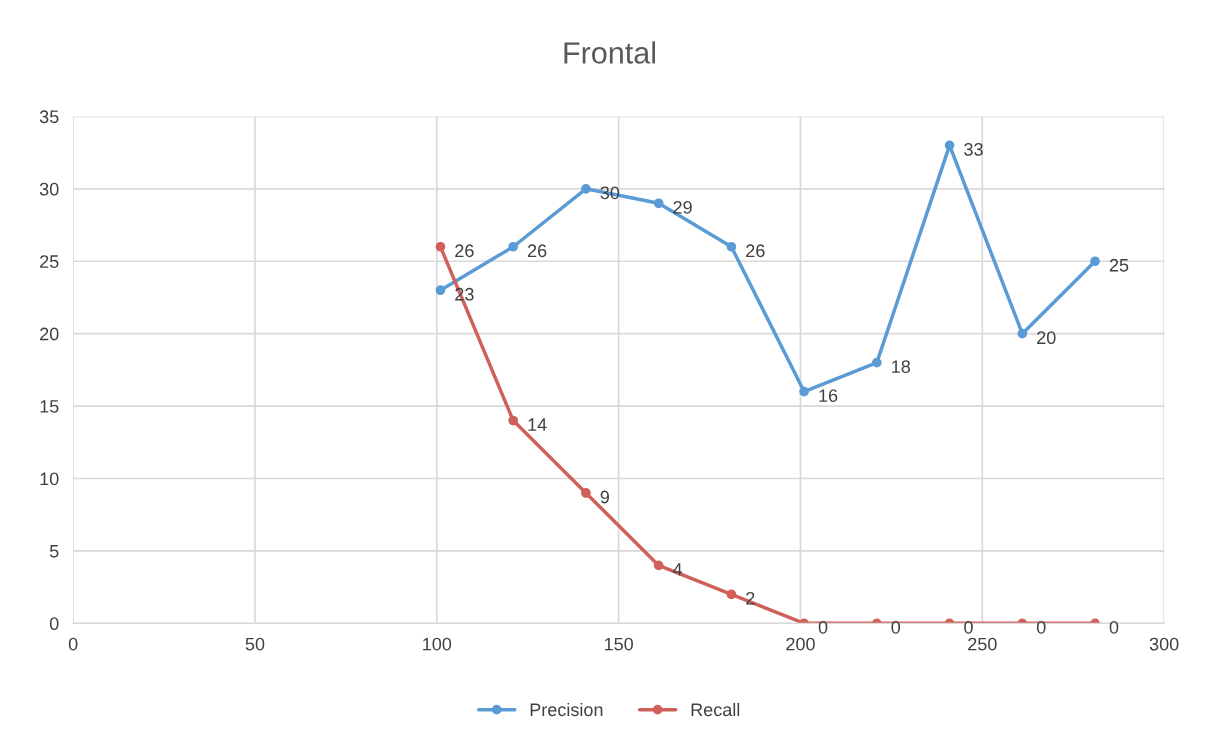 The width and height of the screenshot is (1219, 751). Describe the element at coordinates (604, 497) in the screenshot. I see `data-label: 9` at that location.